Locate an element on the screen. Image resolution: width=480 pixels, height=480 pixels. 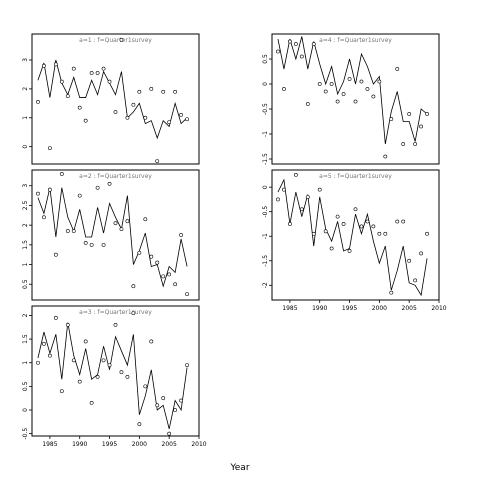
x-axis-title: Year is located at coordinates (239, 468).